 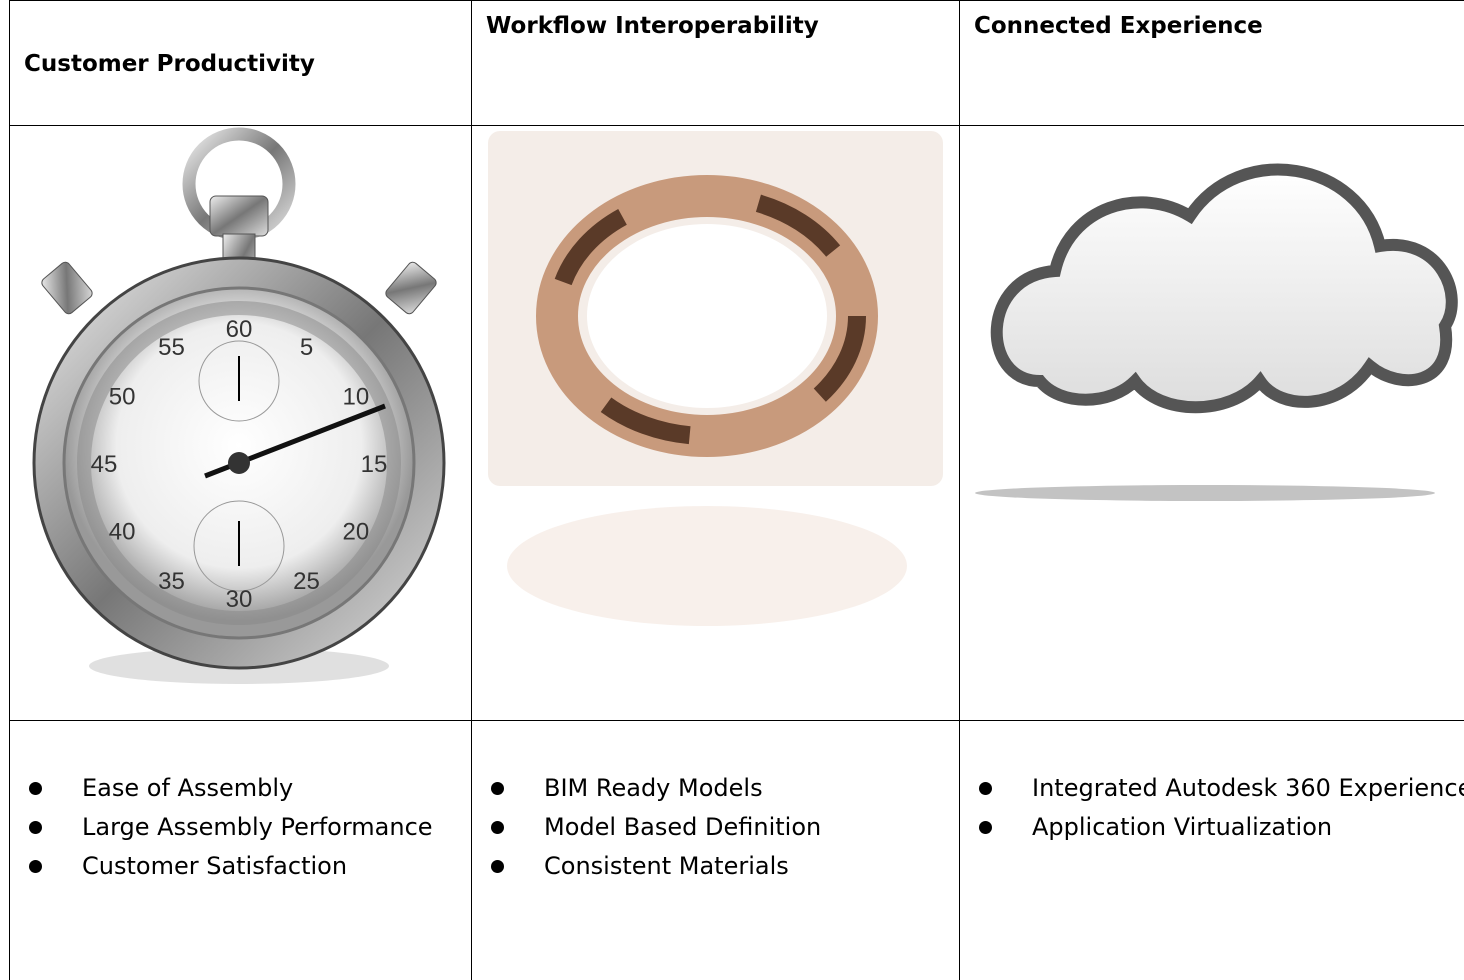 I want to click on dial-number: 60, so click(x=239, y=329).